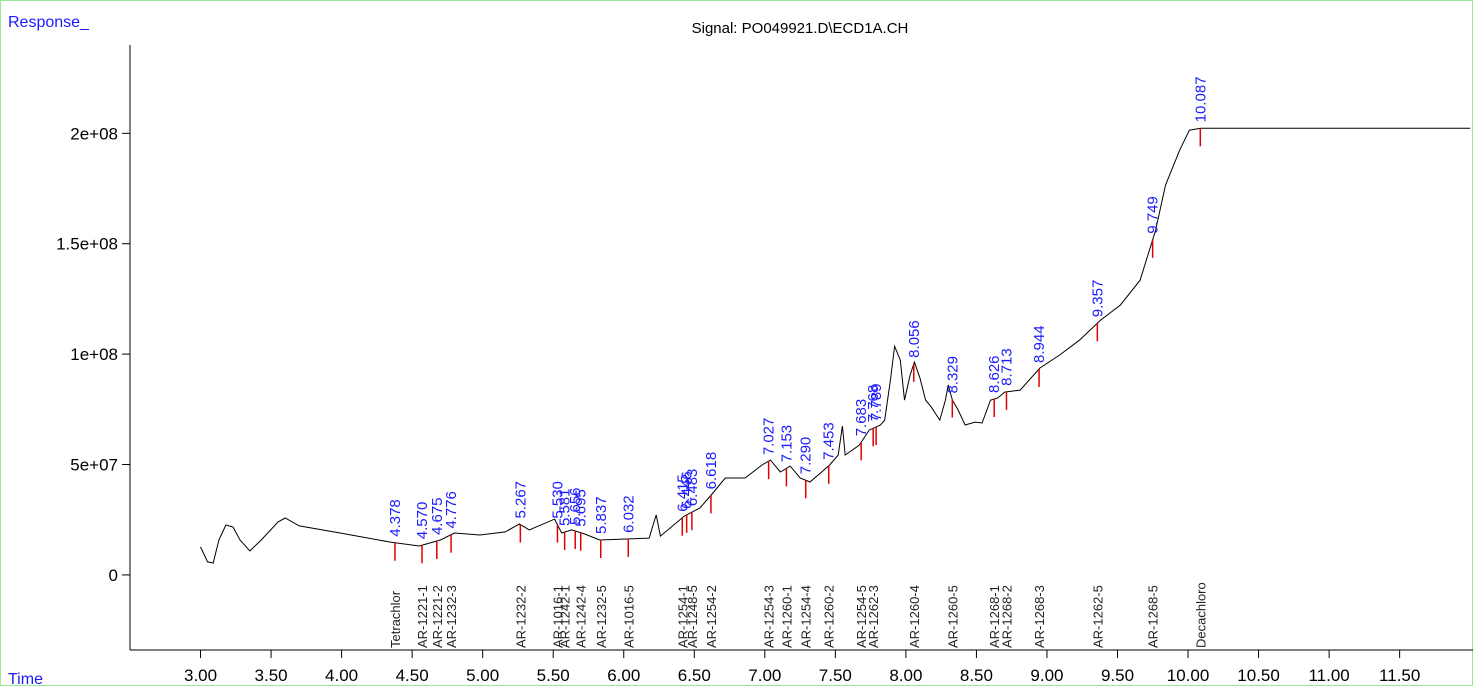  What do you see at coordinates (873, 616) in the screenshot?
I see `compound-label: AR-1262-3` at bounding box center [873, 616].